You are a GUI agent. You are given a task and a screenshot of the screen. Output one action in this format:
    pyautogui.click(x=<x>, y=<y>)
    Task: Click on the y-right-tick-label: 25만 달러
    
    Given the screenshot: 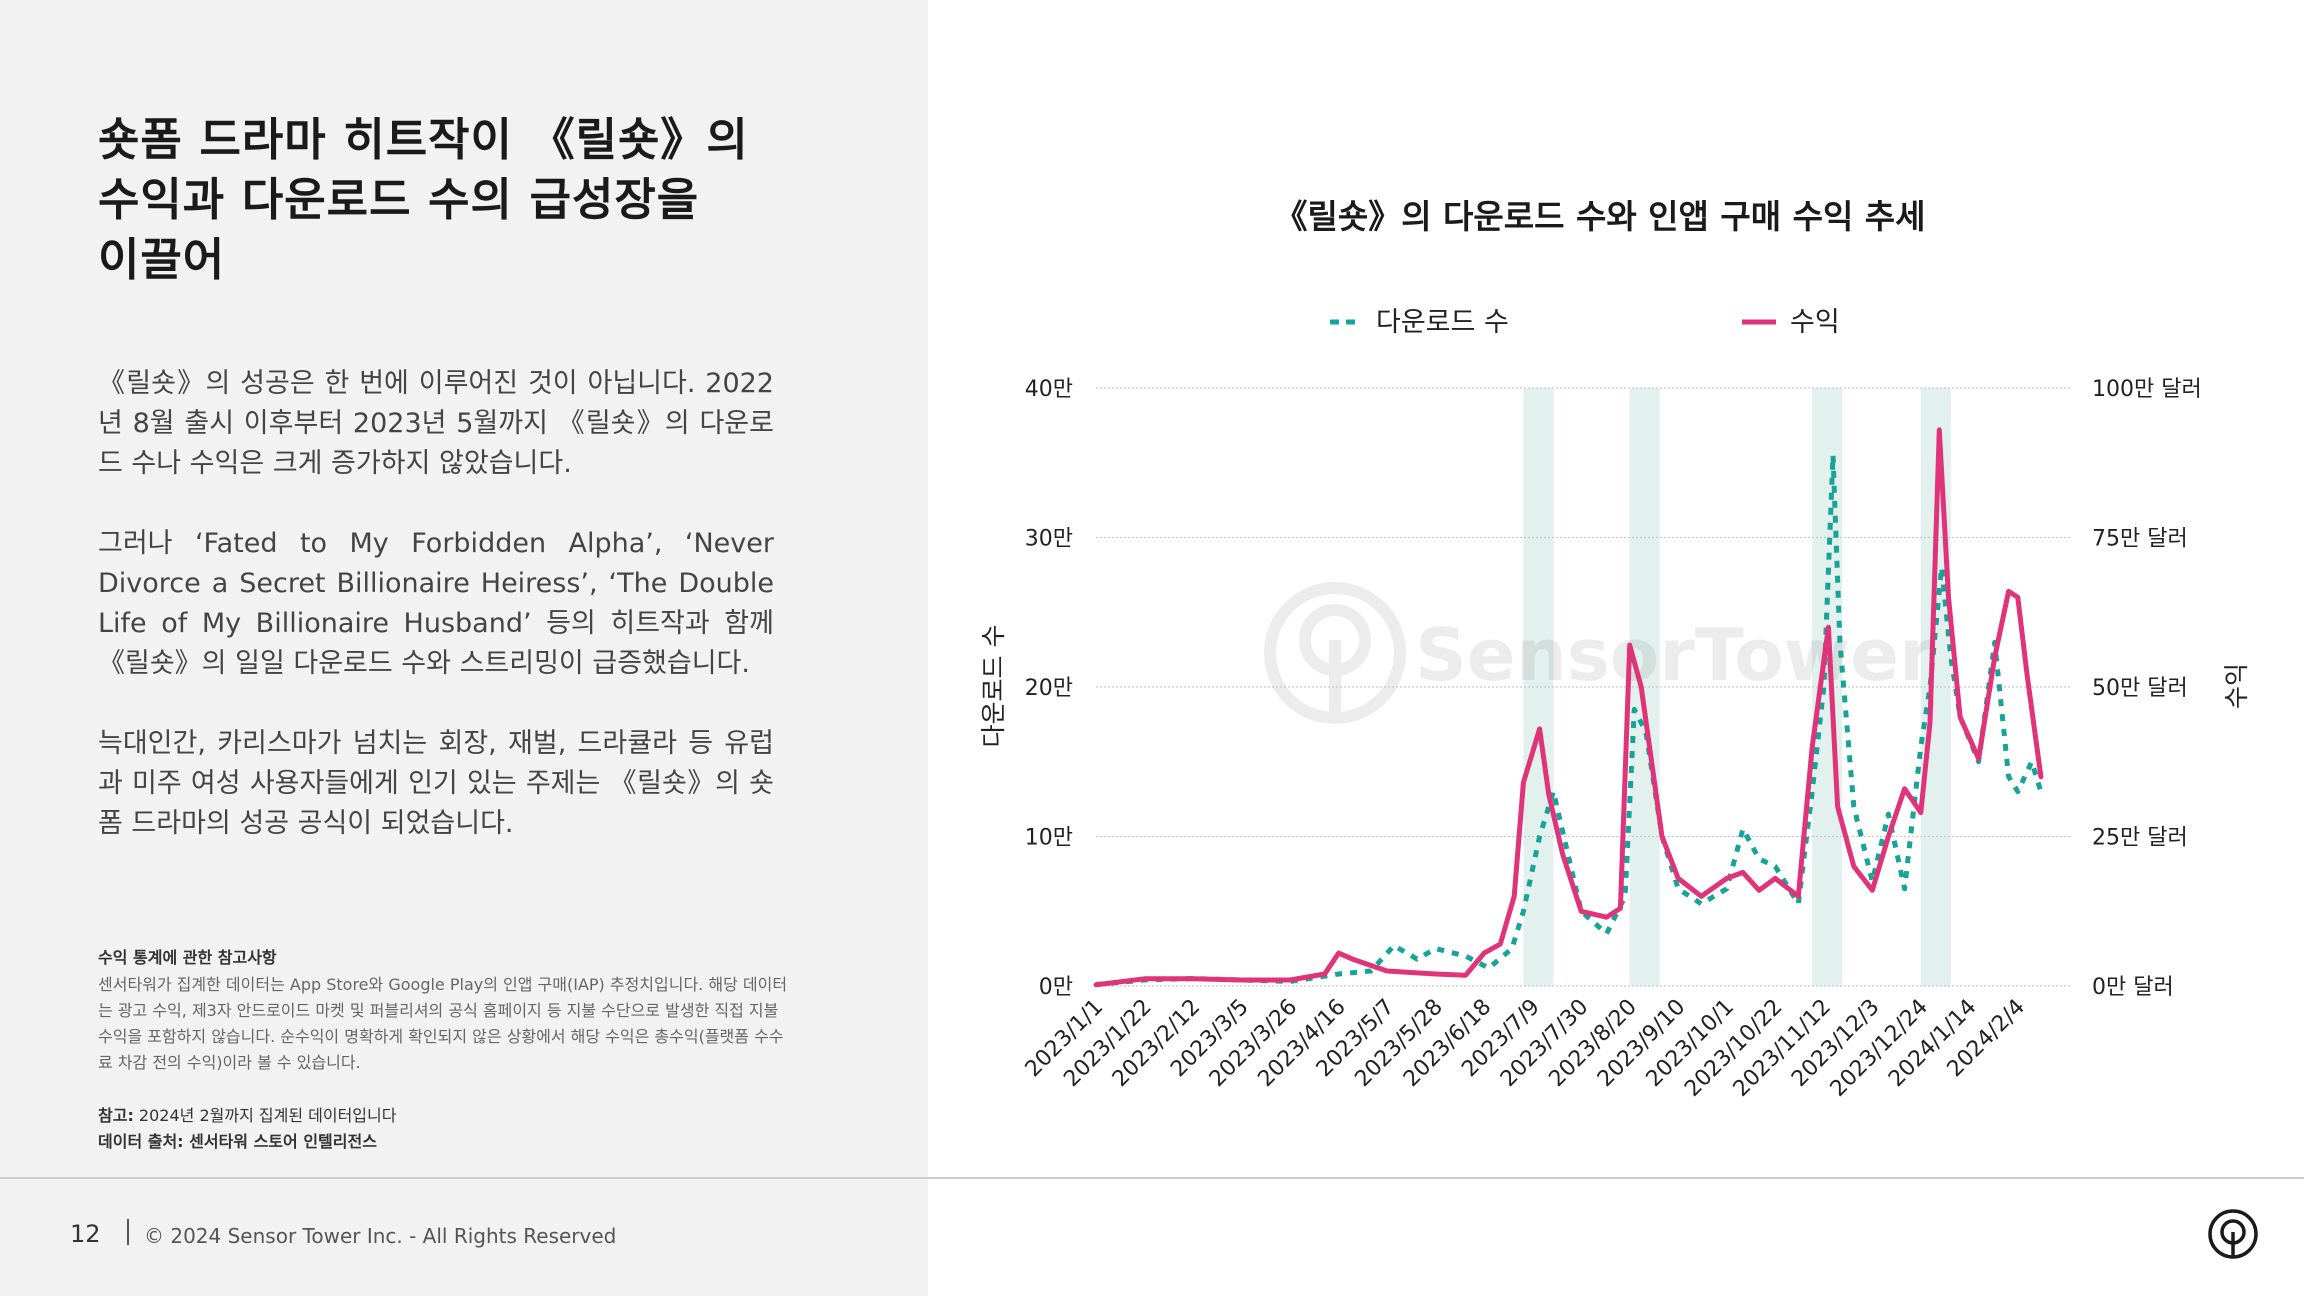 What is the action you would take?
    pyautogui.click(x=2140, y=838)
    